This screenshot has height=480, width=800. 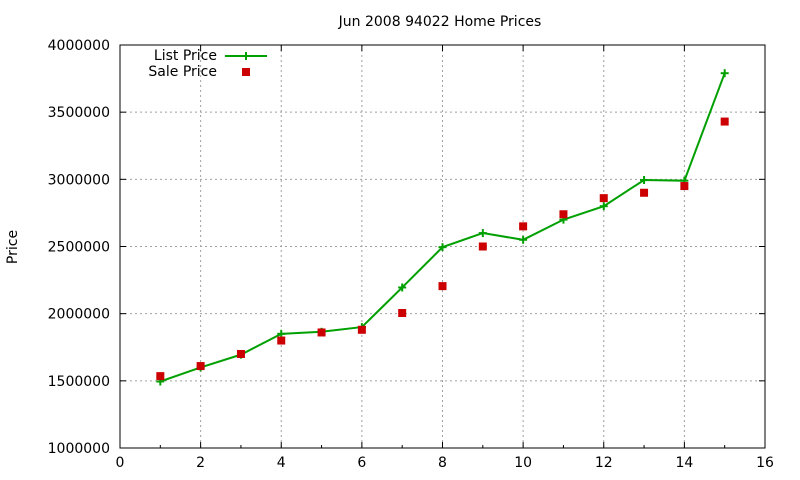 I want to click on x-tick-label: 2, so click(x=200, y=463).